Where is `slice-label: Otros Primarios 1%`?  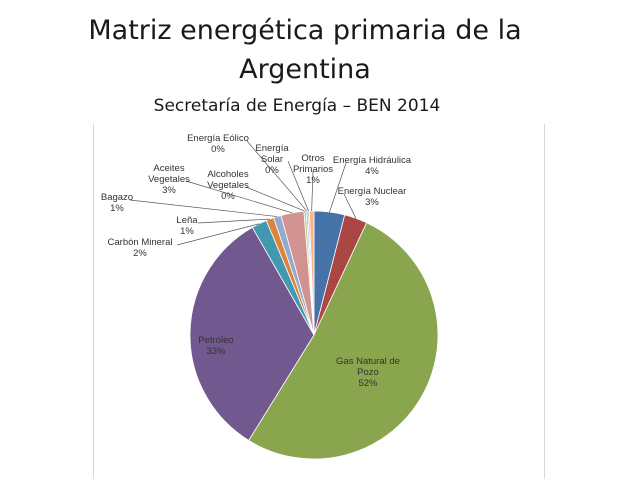
slice-label: Otros Primarios 1% is located at coordinates (313, 169).